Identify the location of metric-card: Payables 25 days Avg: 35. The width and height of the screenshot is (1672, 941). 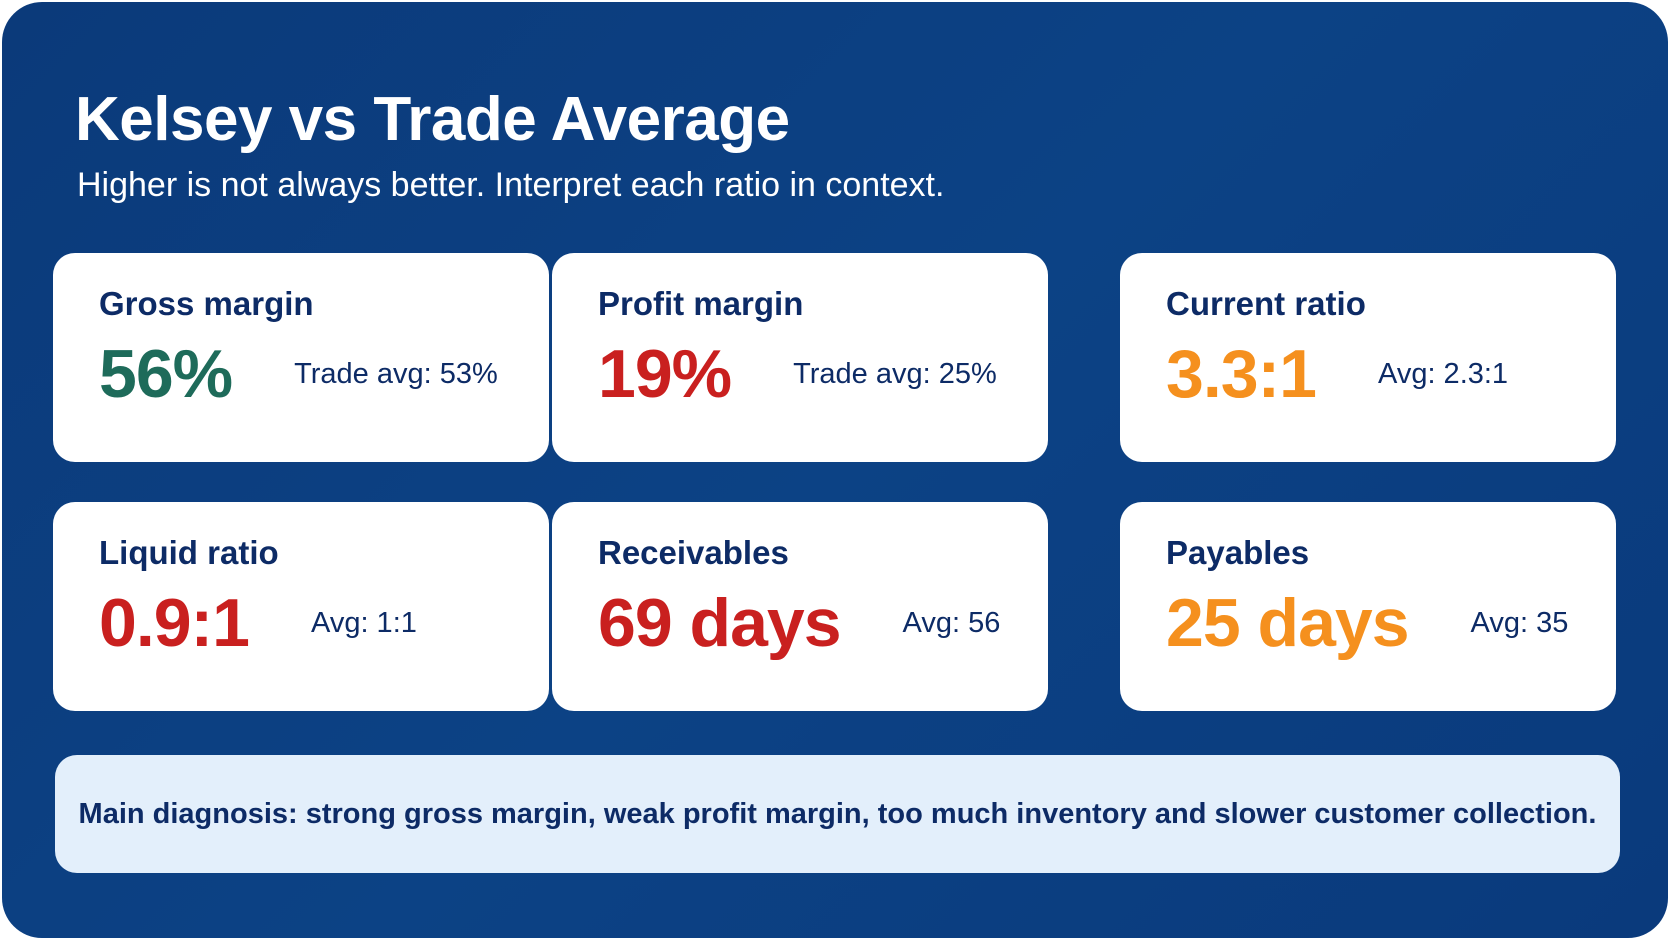
(1368, 606).